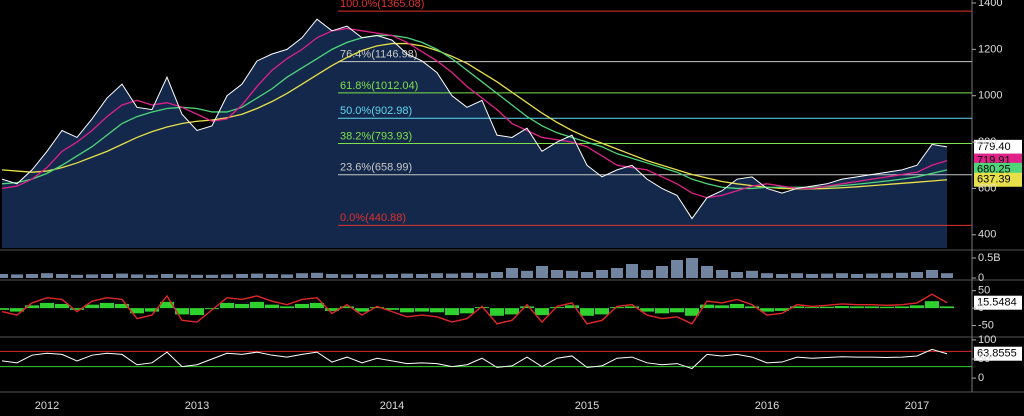 Image resolution: width=1024 pixels, height=416 pixels. What do you see at coordinates (474, 309) in the screenshot?
I see `oscillator-line` at bounding box center [474, 309].